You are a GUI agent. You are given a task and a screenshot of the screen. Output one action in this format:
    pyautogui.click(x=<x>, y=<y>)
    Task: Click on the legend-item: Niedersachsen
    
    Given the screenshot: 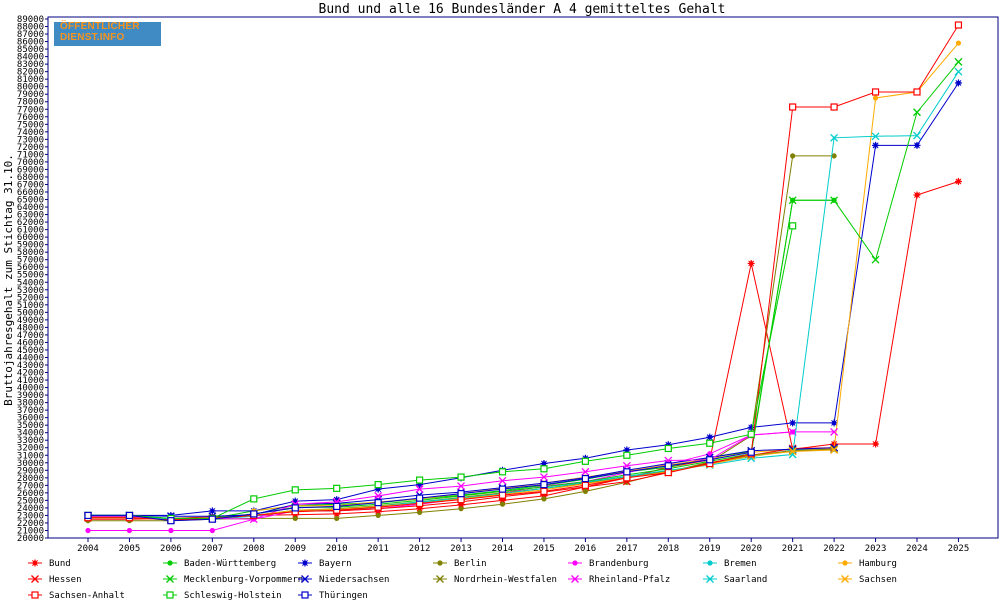 What is the action you would take?
    pyautogui.click(x=343, y=580)
    